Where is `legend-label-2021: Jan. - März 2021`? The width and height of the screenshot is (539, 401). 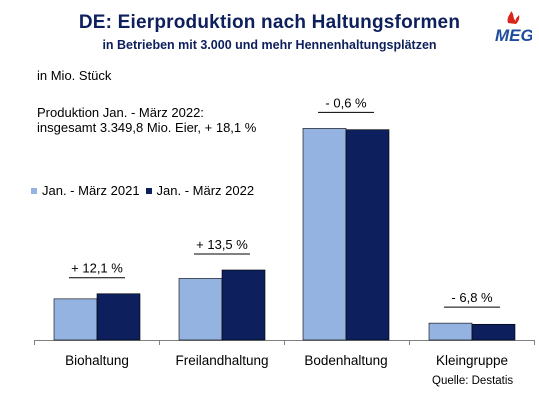 legend-label-2021: Jan. - März 2021 is located at coordinates (91, 190).